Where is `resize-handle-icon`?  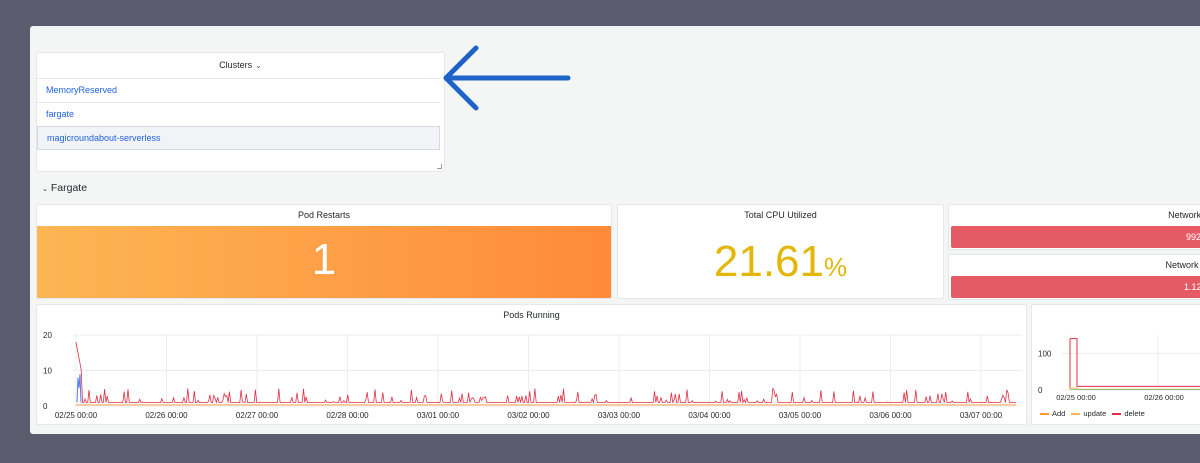 resize-handle-icon is located at coordinates (439, 166).